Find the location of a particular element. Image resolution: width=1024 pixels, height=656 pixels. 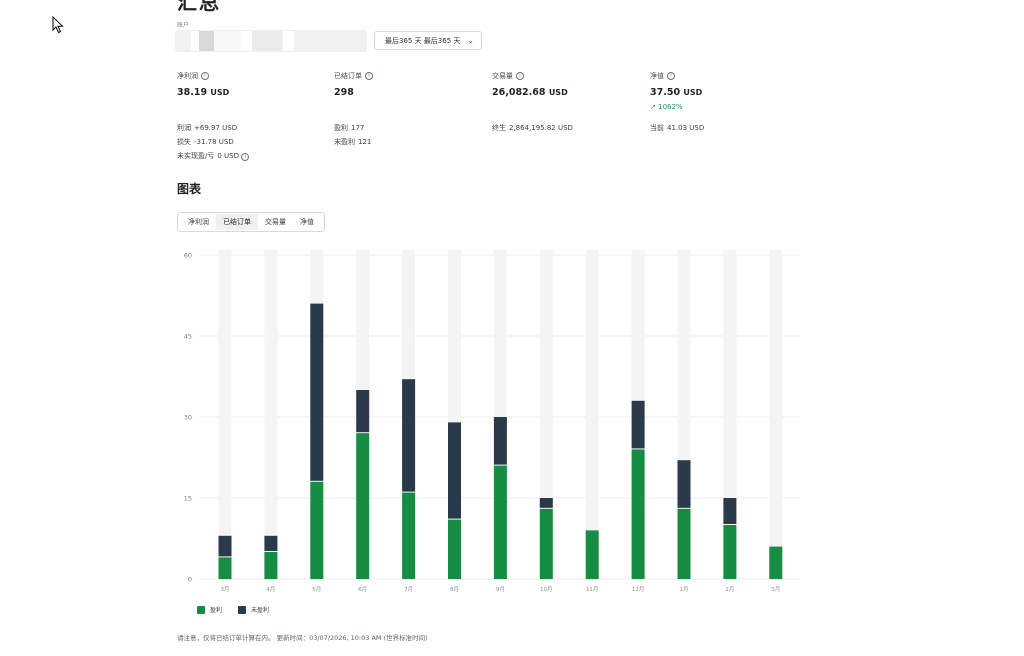

tab-closed-orders: 已结订单 is located at coordinates (237, 222).